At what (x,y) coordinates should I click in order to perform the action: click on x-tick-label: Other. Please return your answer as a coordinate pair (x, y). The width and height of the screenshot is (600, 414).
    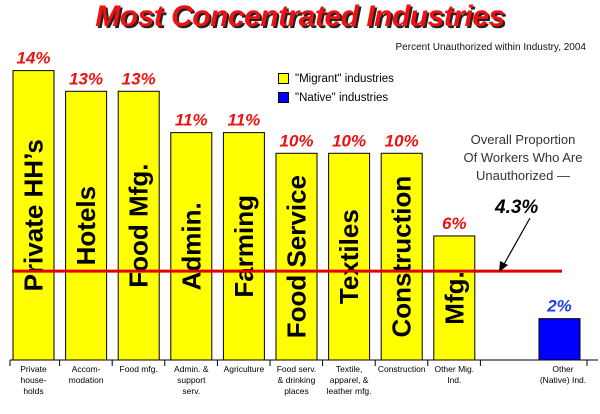
    Looking at the image, I should click on (562, 369).